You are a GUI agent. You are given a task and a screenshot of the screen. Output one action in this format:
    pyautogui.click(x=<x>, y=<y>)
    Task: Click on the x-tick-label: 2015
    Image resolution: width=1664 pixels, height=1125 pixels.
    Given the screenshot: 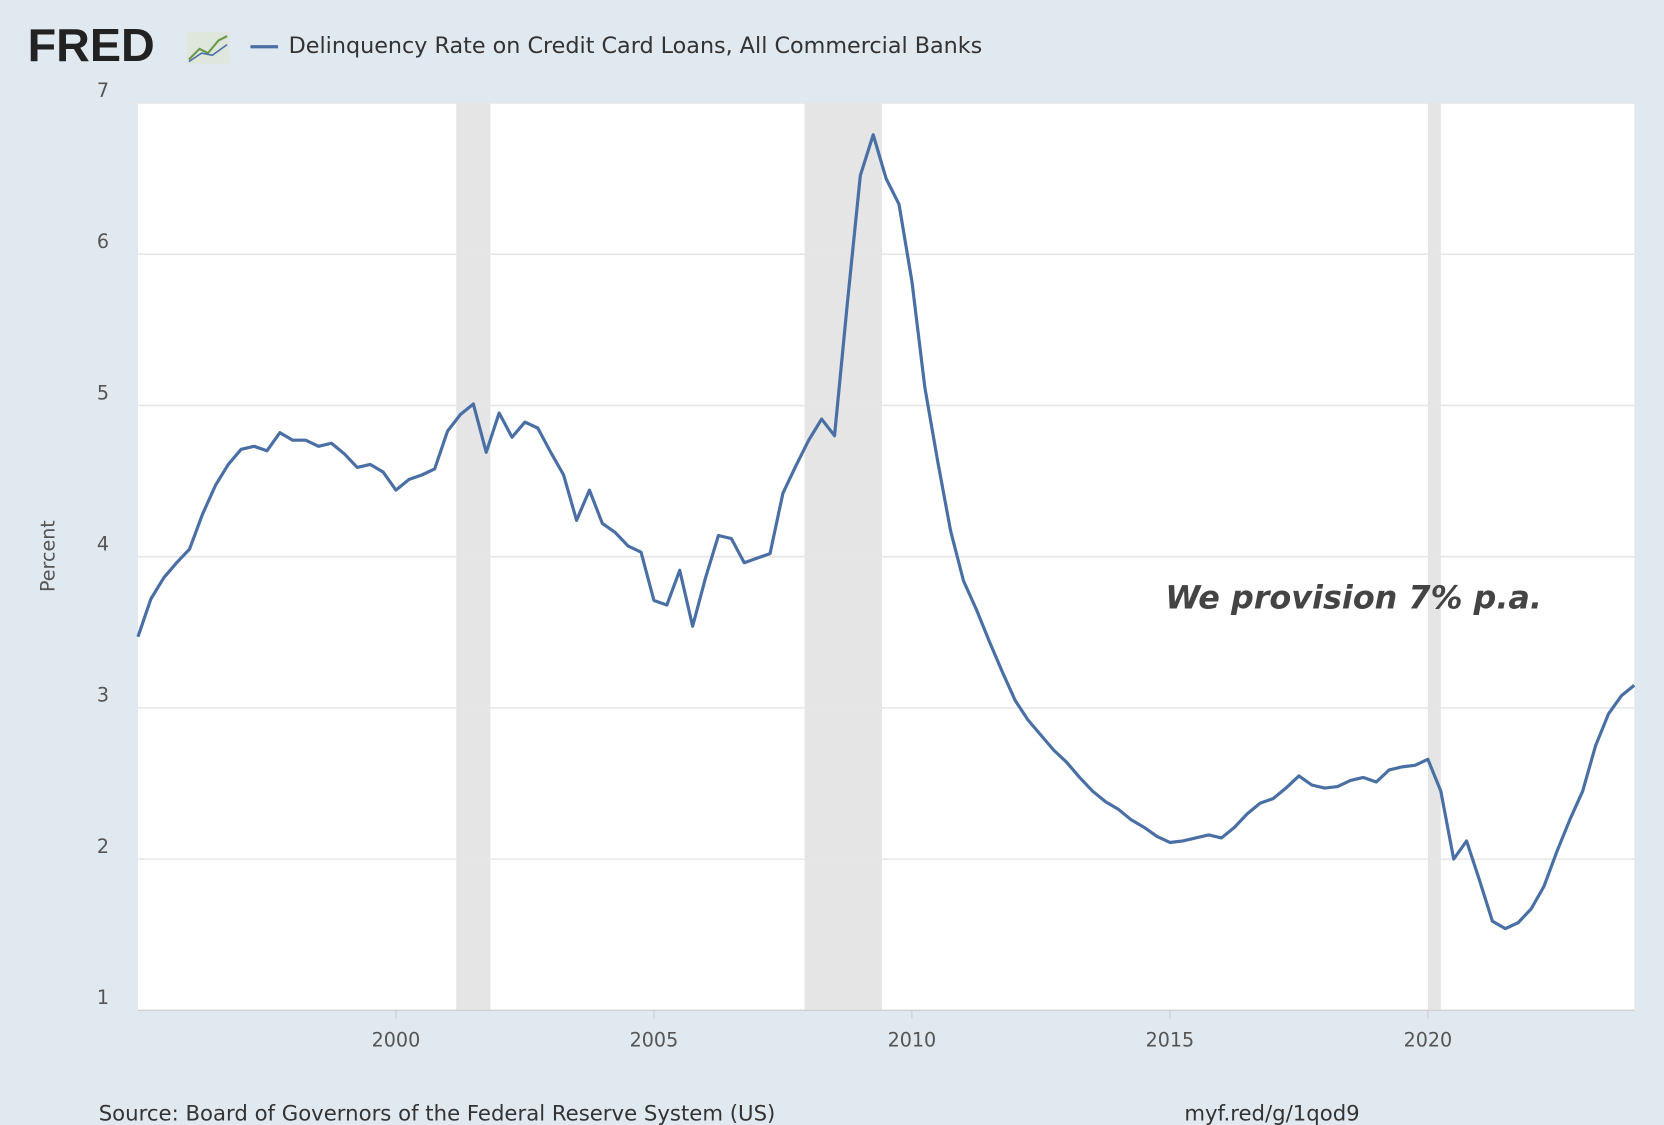 What is the action you would take?
    pyautogui.click(x=1170, y=1040)
    